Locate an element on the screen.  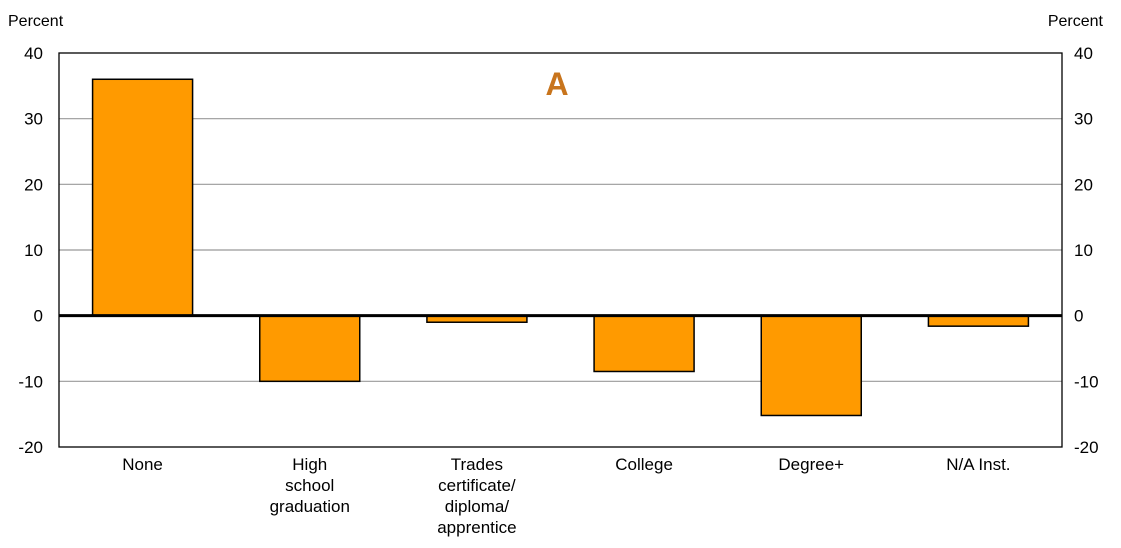
y-tick-label-right: 0 is located at coordinates (1078, 316).